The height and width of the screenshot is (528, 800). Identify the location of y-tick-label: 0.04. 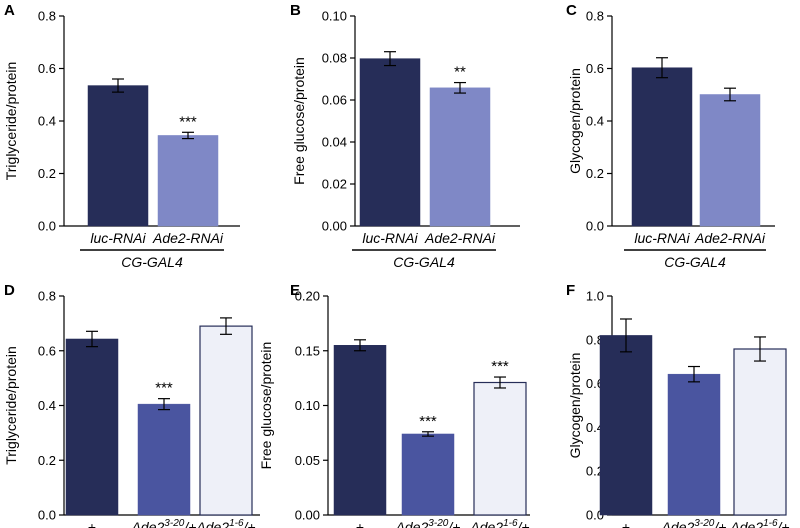
(334, 142).